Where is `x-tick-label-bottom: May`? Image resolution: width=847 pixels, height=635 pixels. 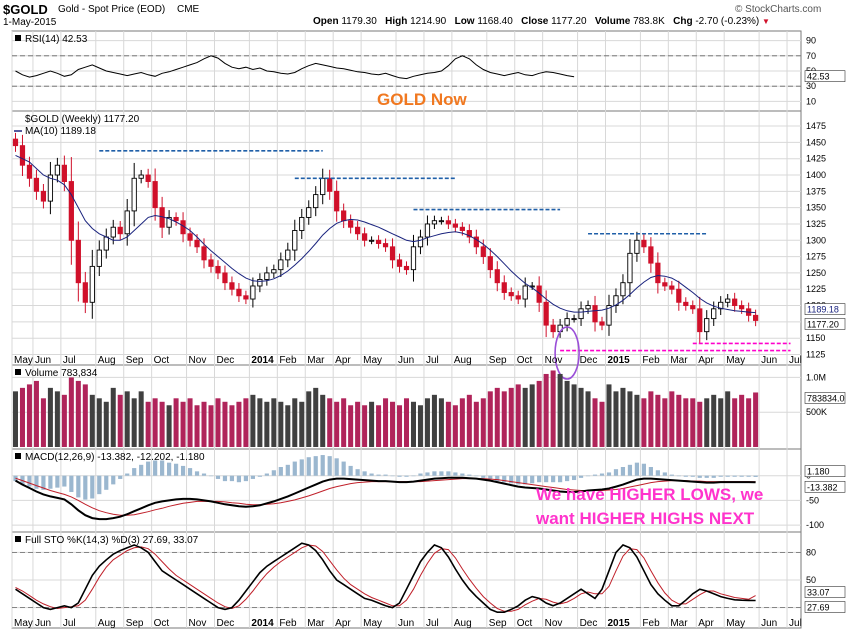 x-tick-label-bottom: May is located at coordinates (372, 623).